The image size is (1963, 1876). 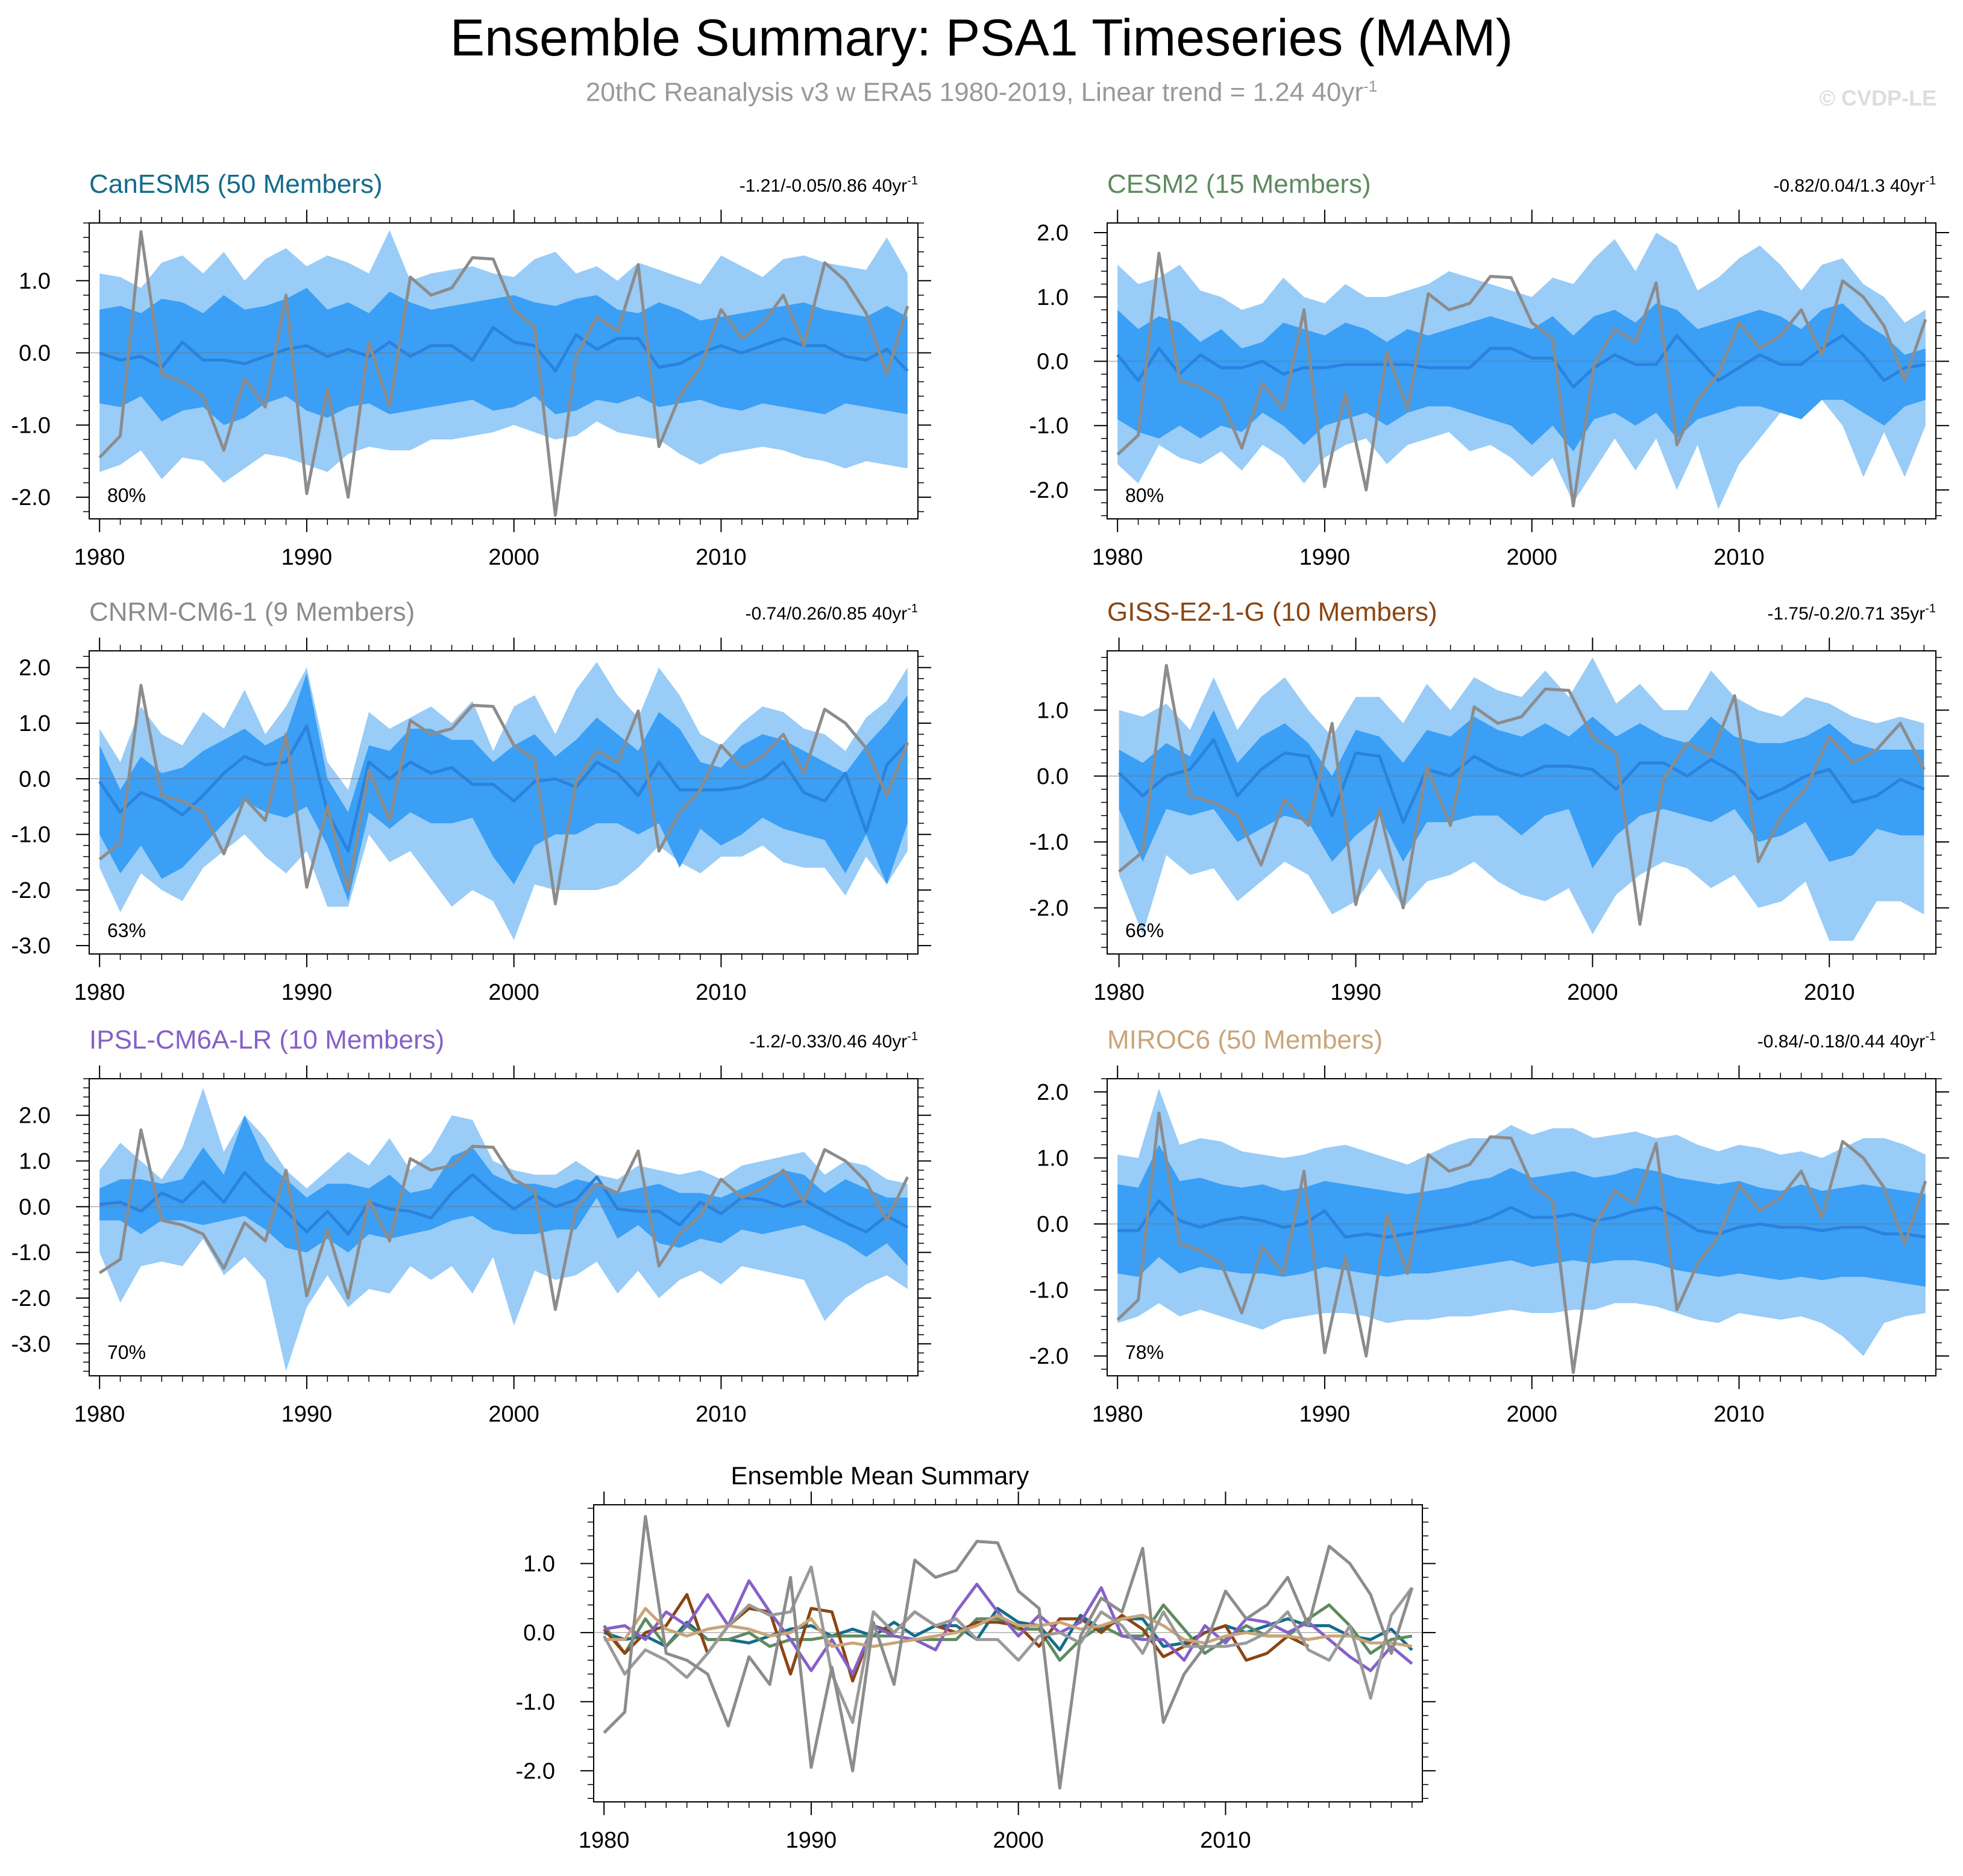 I want to click on y-tick-label: -3.0, so click(x=31, y=1344).